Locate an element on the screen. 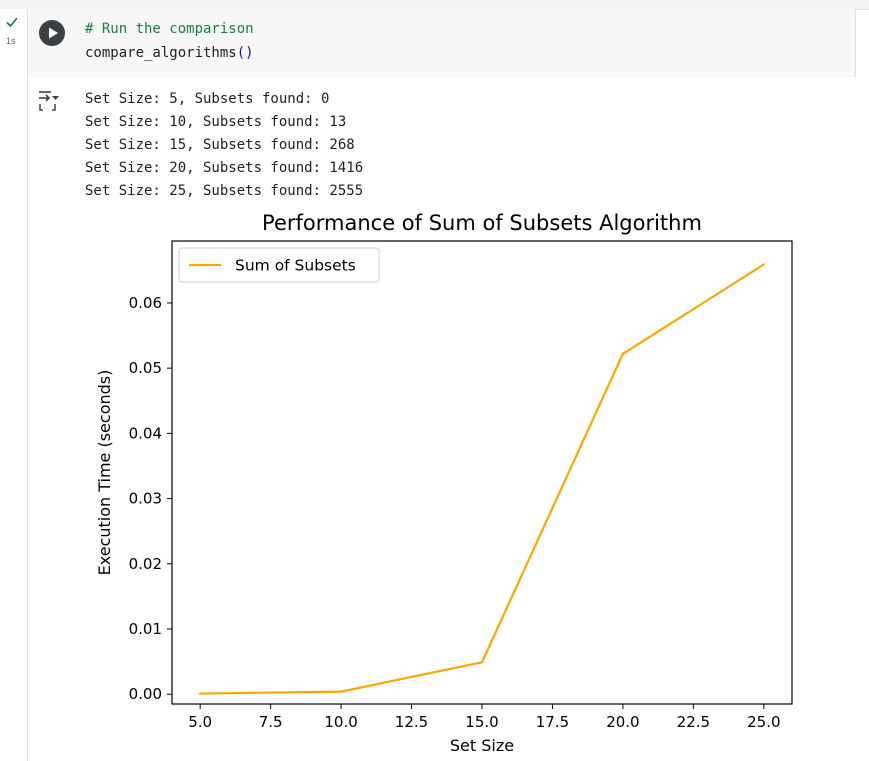 The image size is (869, 761). y-tick-label: 0.03 is located at coordinates (145, 499).